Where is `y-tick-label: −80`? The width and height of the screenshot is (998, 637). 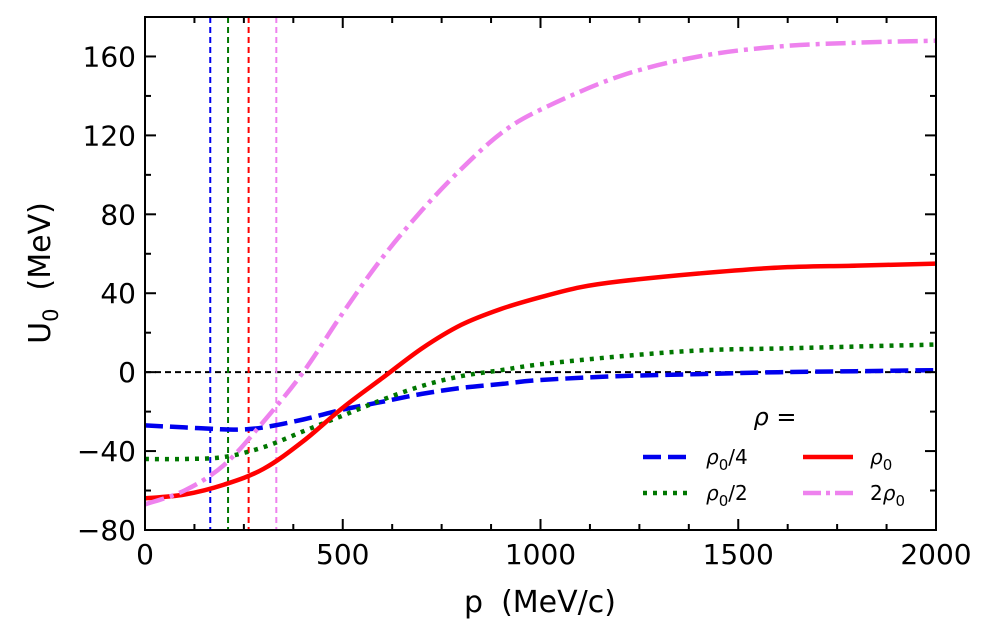 y-tick-label: −80 is located at coordinates (106, 530).